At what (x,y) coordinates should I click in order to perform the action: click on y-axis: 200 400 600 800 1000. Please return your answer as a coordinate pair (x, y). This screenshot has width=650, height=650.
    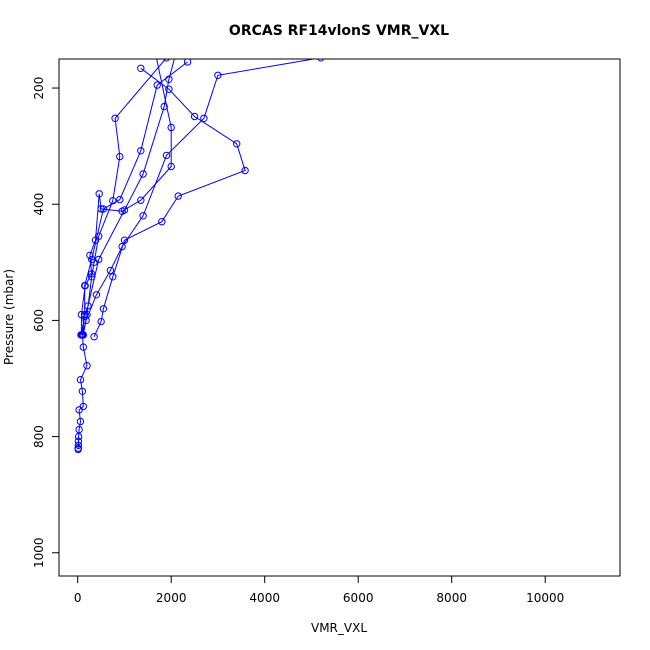
    Looking at the image, I should click on (46, 322).